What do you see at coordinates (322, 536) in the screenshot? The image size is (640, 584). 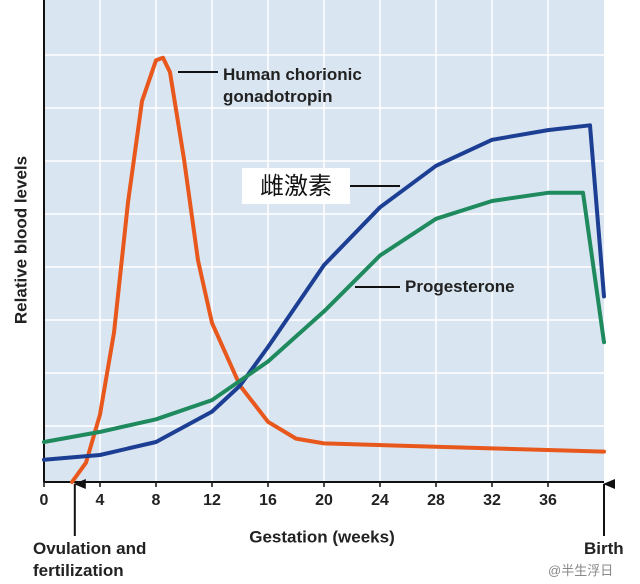 I see `x-axis-label: Gestation (weeks)` at bounding box center [322, 536].